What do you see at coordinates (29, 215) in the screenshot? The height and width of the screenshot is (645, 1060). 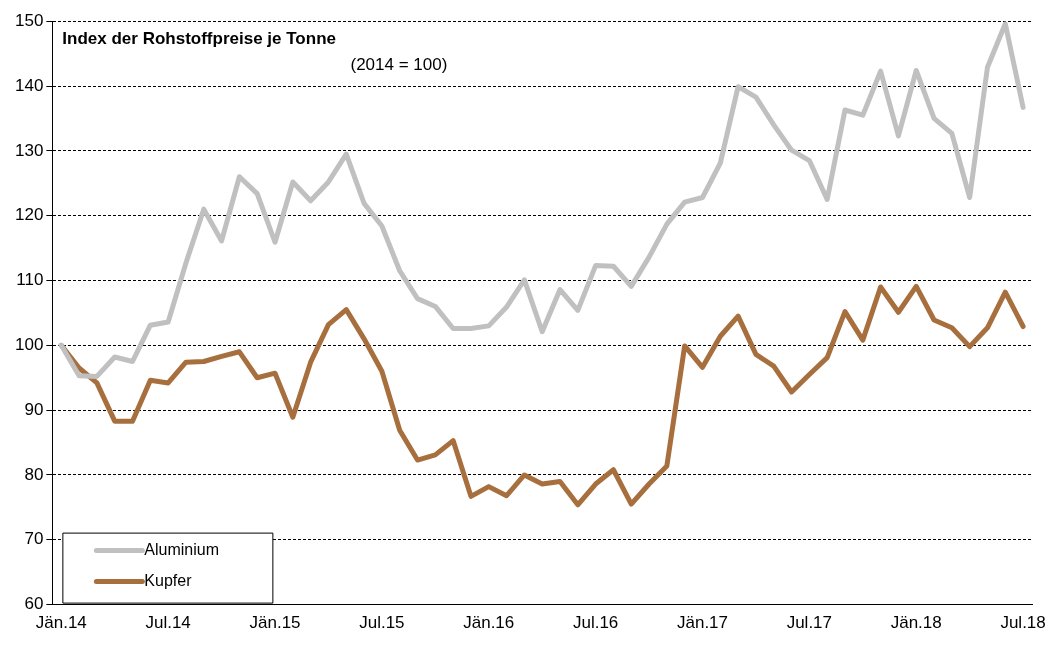 I see `y-tick-label: 120` at bounding box center [29, 215].